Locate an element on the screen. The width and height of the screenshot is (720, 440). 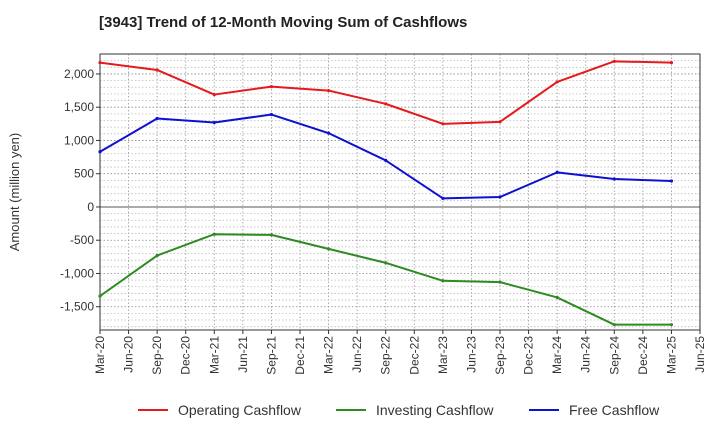
y-tick-label: -500 is located at coordinates (82, 240).